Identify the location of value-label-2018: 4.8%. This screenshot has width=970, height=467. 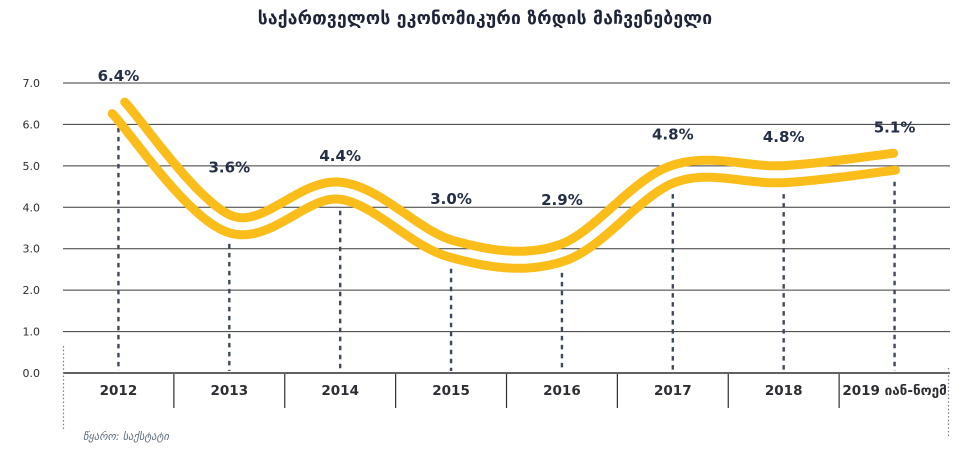
(784, 137).